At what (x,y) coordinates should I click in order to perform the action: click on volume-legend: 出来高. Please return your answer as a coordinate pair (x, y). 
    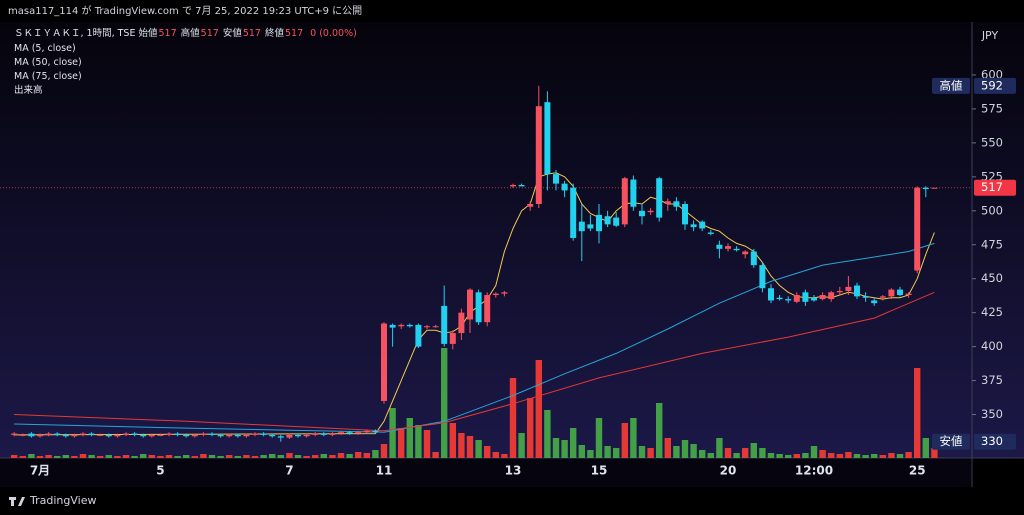
    Looking at the image, I should click on (28, 90).